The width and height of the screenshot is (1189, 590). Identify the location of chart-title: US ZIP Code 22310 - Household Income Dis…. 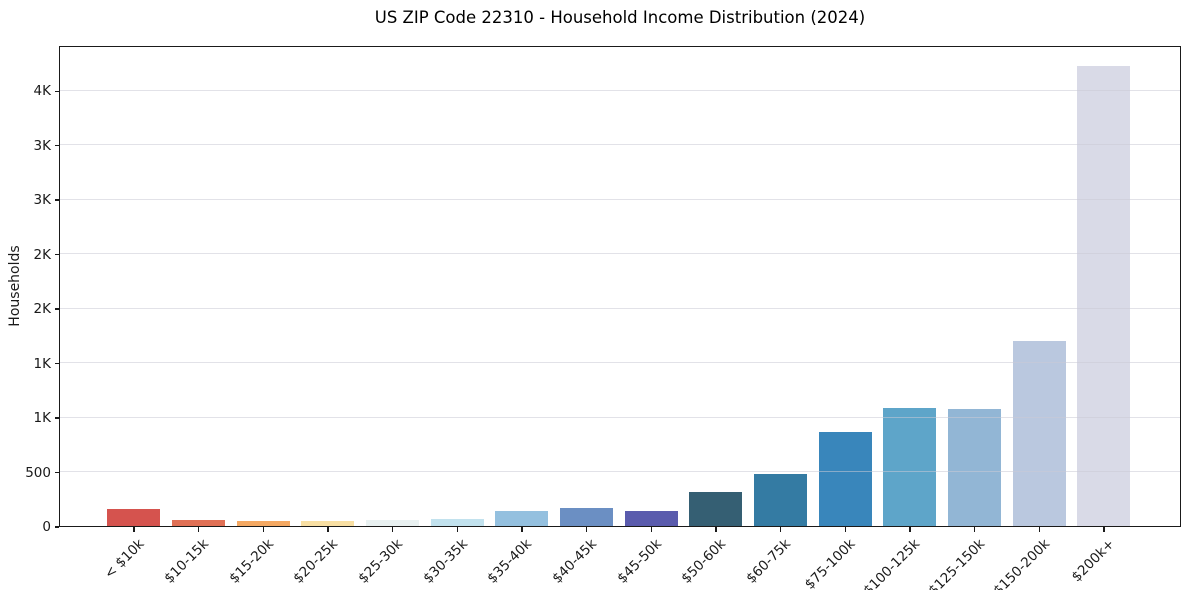
(620, 17).